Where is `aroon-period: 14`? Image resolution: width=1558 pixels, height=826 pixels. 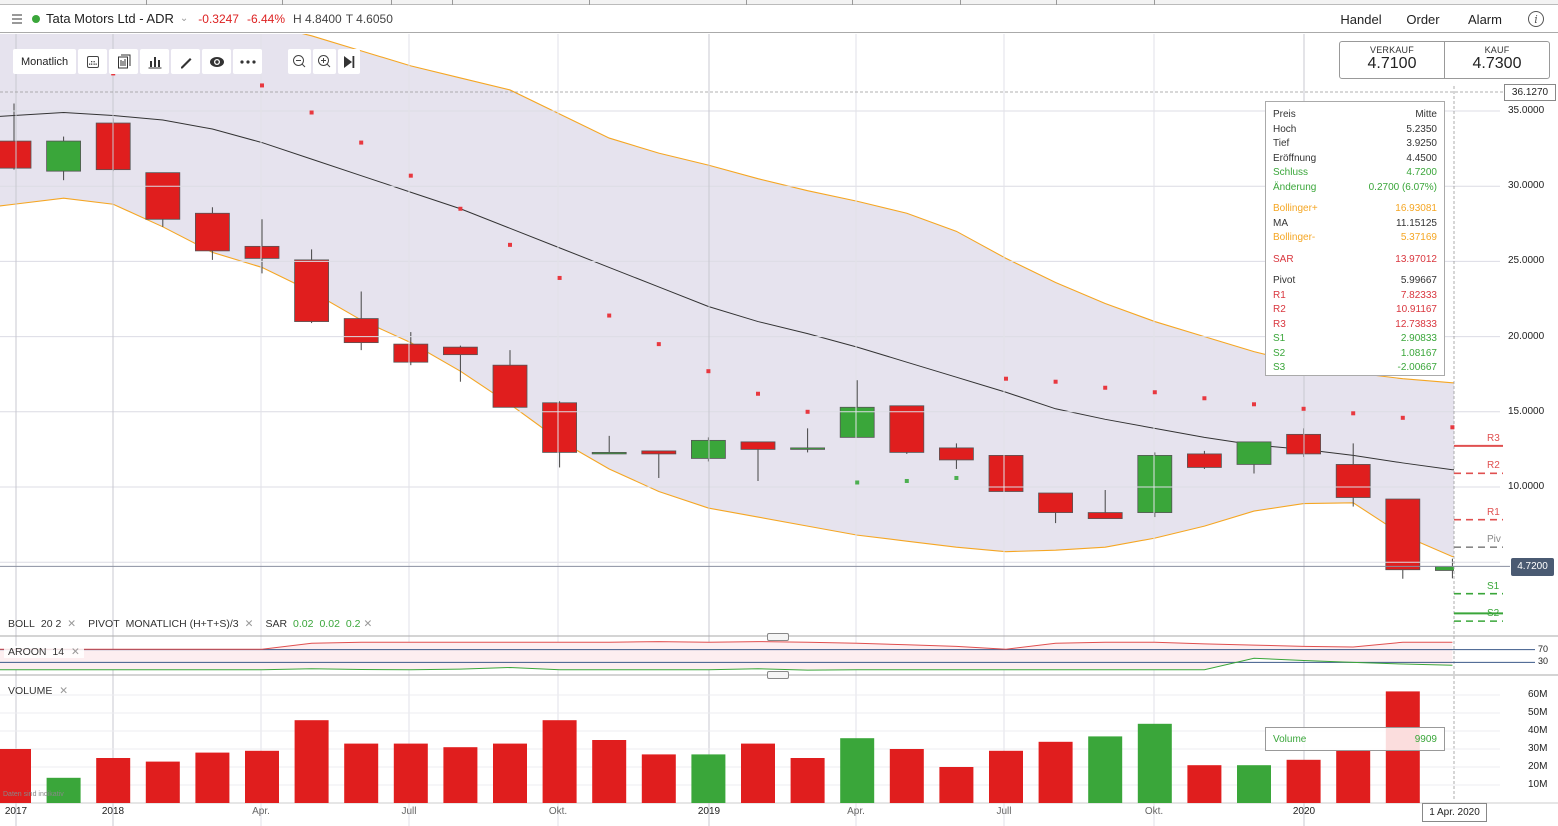
aroon-period: 14 is located at coordinates (58, 652).